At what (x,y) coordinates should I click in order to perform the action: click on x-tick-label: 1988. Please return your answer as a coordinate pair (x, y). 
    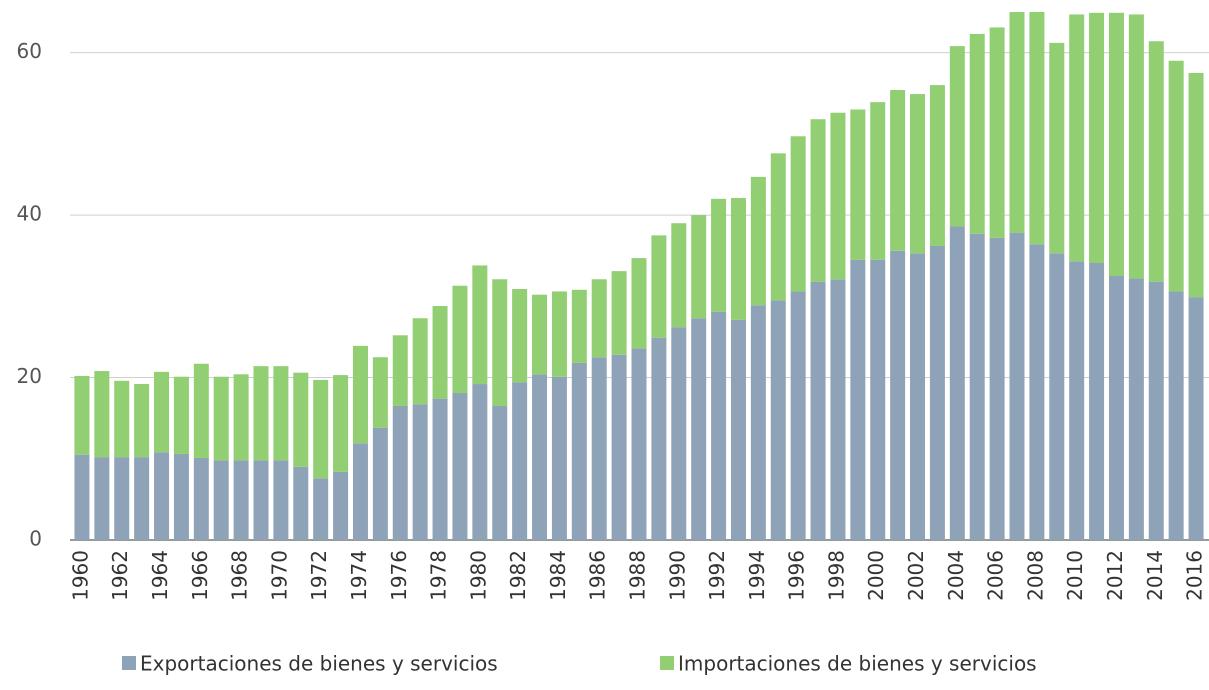
    Looking at the image, I should click on (638, 575).